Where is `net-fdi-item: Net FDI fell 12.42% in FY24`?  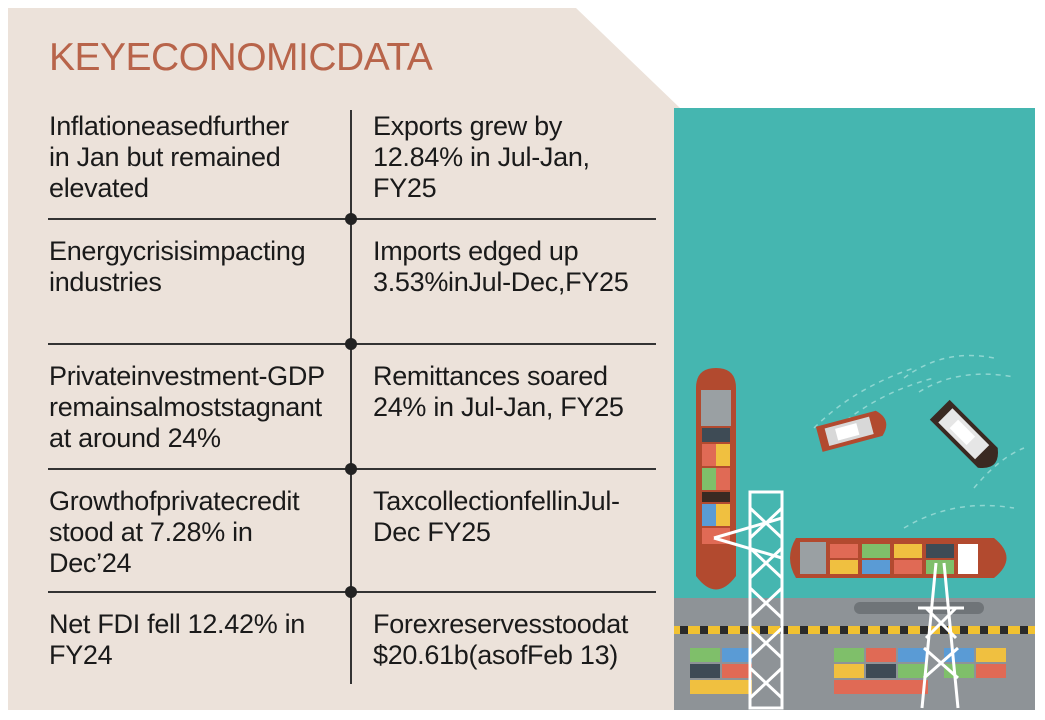
net-fdi-item: Net FDI fell 12.42% in FY24 is located at coordinates (177, 639).